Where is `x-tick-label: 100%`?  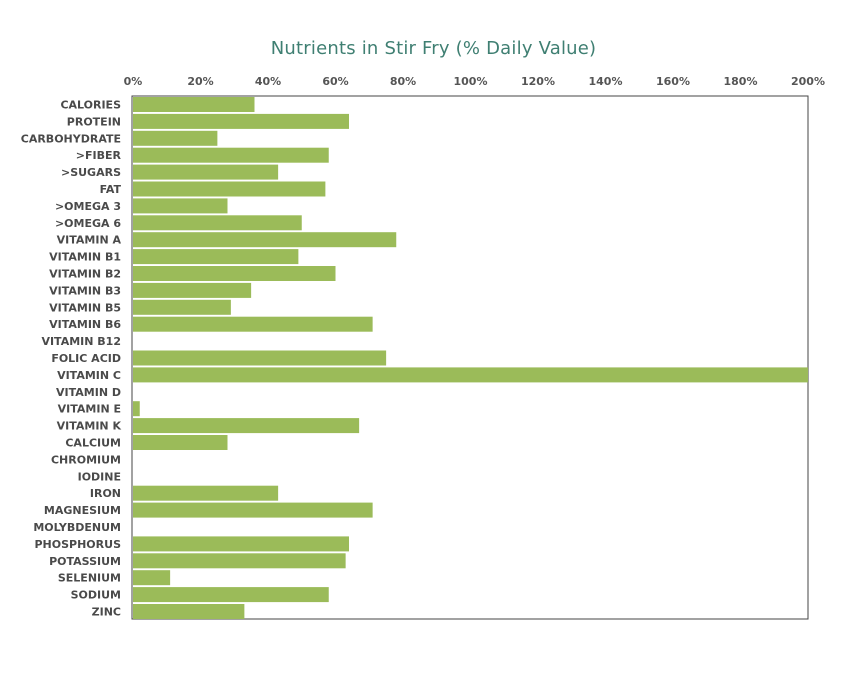
x-tick-label: 100% is located at coordinates (471, 81).